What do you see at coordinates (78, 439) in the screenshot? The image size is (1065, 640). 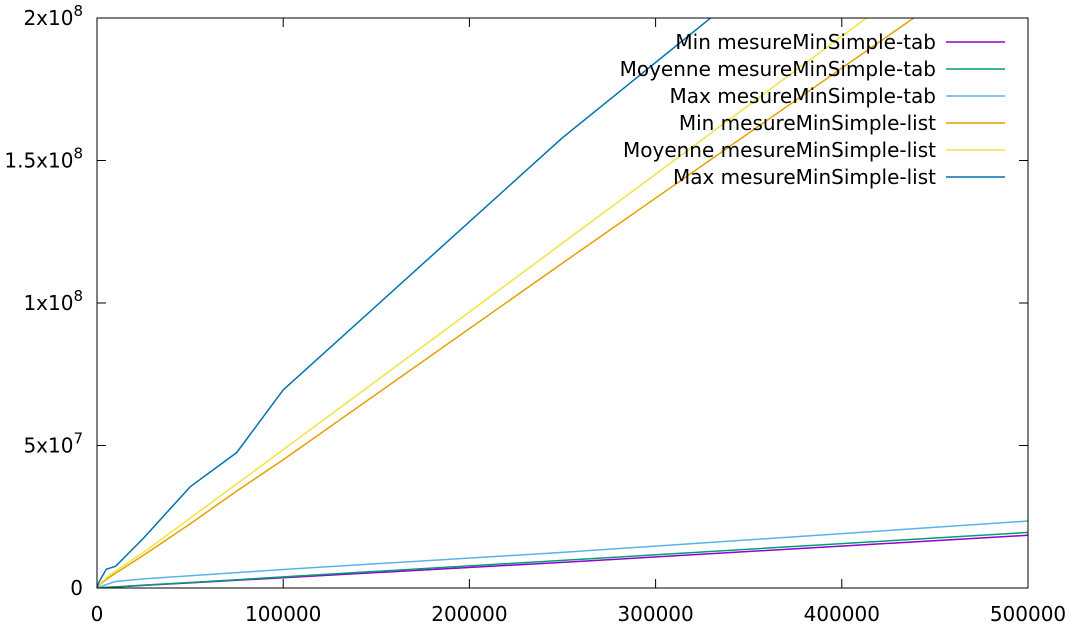 I see `y-tick-label-exponent: 7` at bounding box center [78, 439].